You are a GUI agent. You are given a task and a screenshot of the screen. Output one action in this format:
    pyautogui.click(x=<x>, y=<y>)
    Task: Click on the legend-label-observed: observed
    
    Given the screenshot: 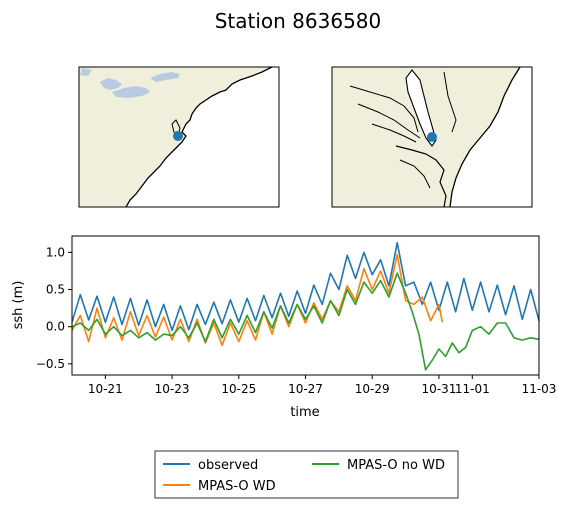 What is the action you would take?
    pyautogui.click(x=228, y=465)
    